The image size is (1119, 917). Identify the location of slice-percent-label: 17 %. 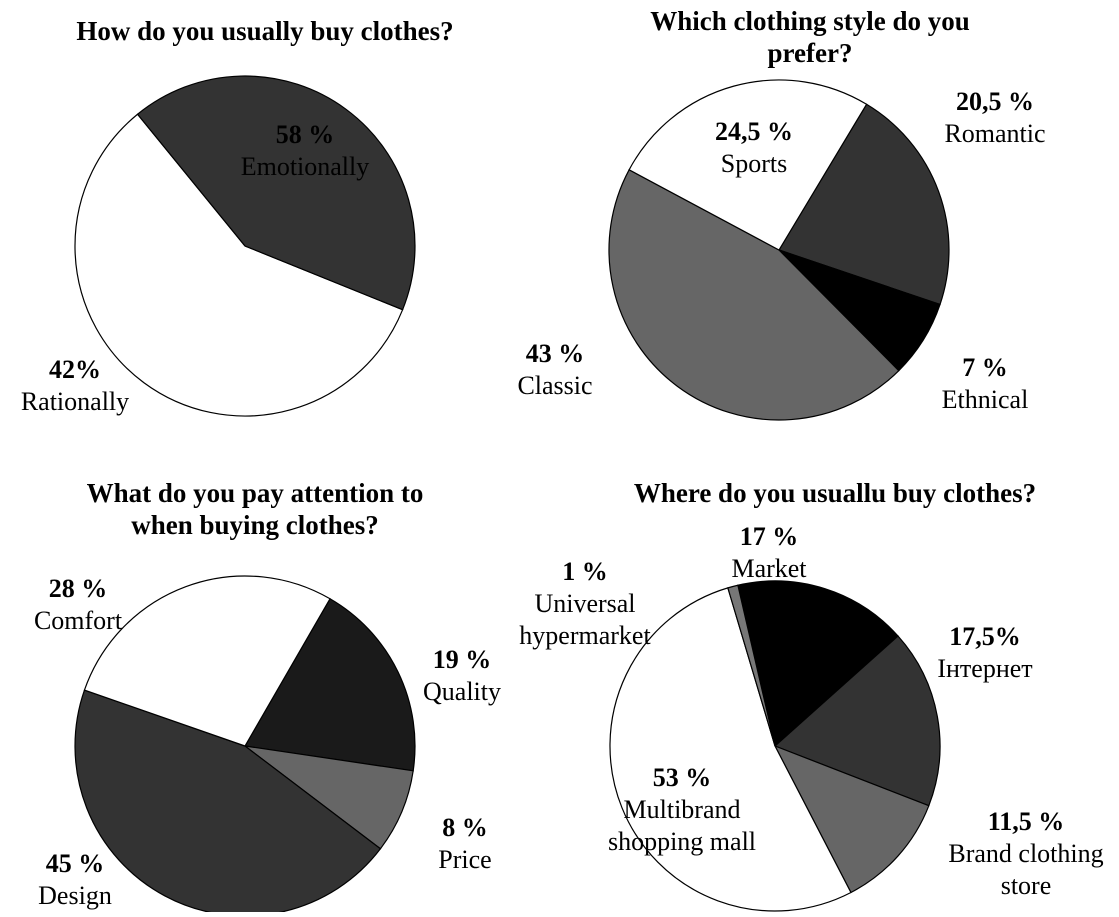
(769, 536).